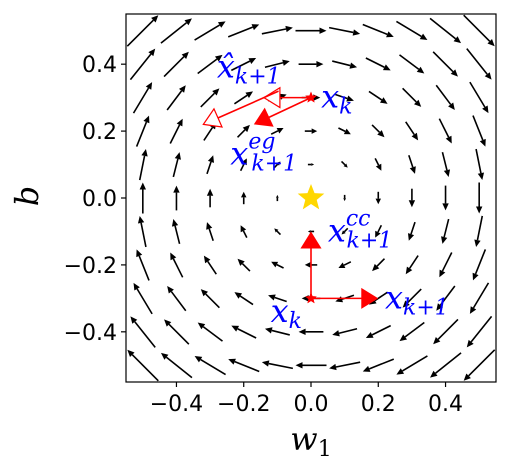  I want to click on x-tick-label: −0.4, so click(176, 404).